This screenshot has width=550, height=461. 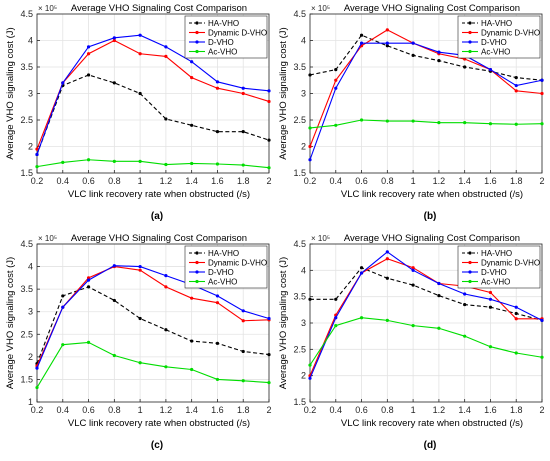 What do you see at coordinates (439, 181) in the screenshot?
I see `x-tick-label: 1.2` at bounding box center [439, 181].